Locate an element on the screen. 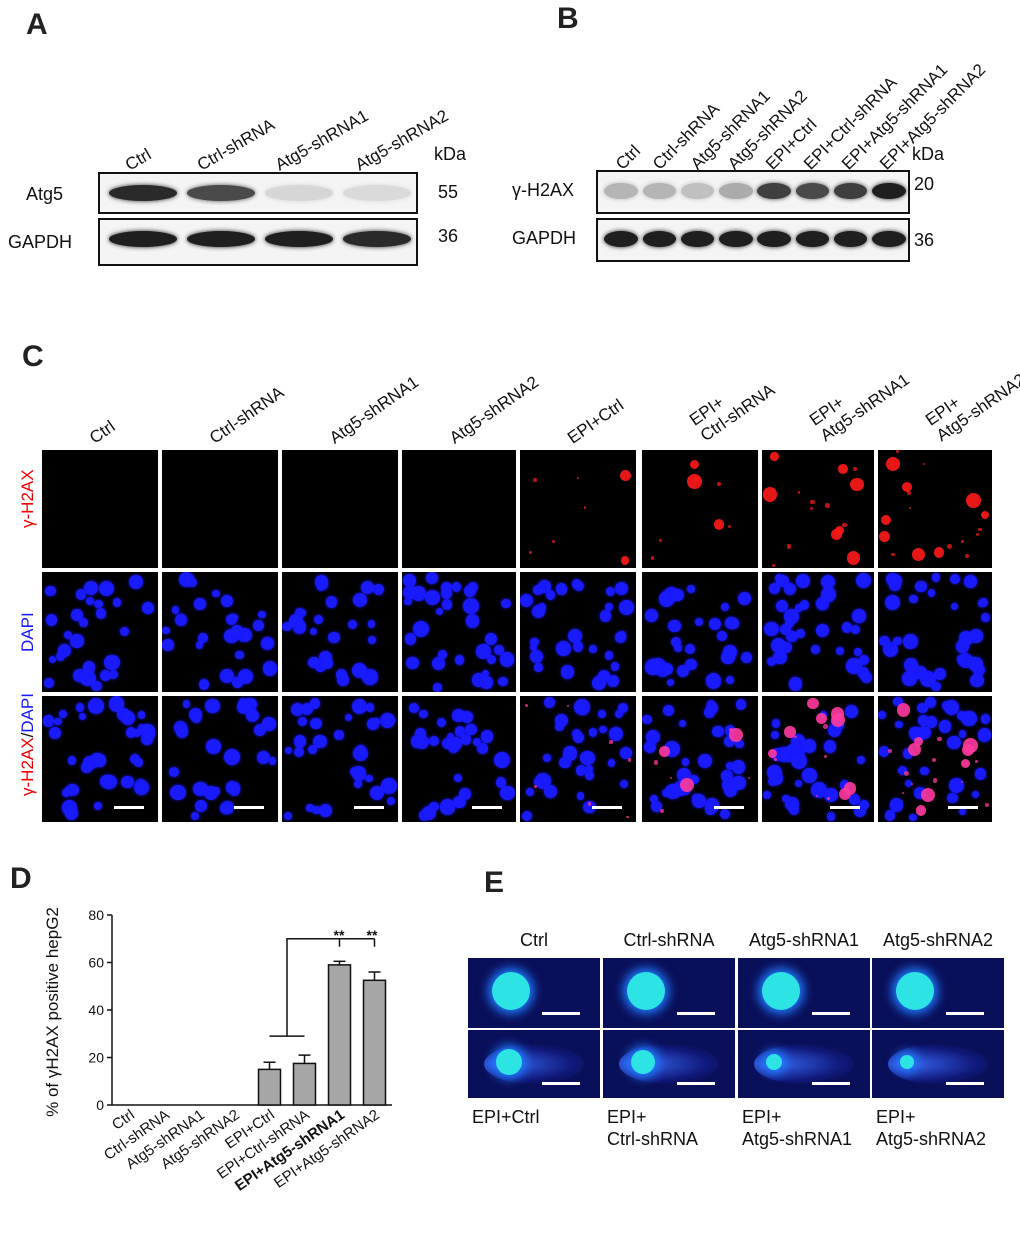  comet-tile is located at coordinates (938, 1064).